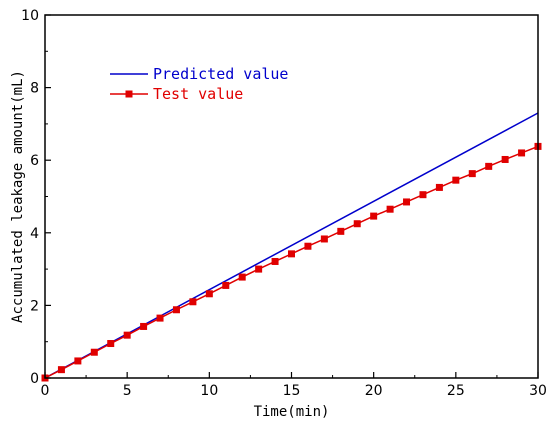 The image size is (550, 425). Describe the element at coordinates (34, 234) in the screenshot. I see `y-tick-label: 4` at that location.